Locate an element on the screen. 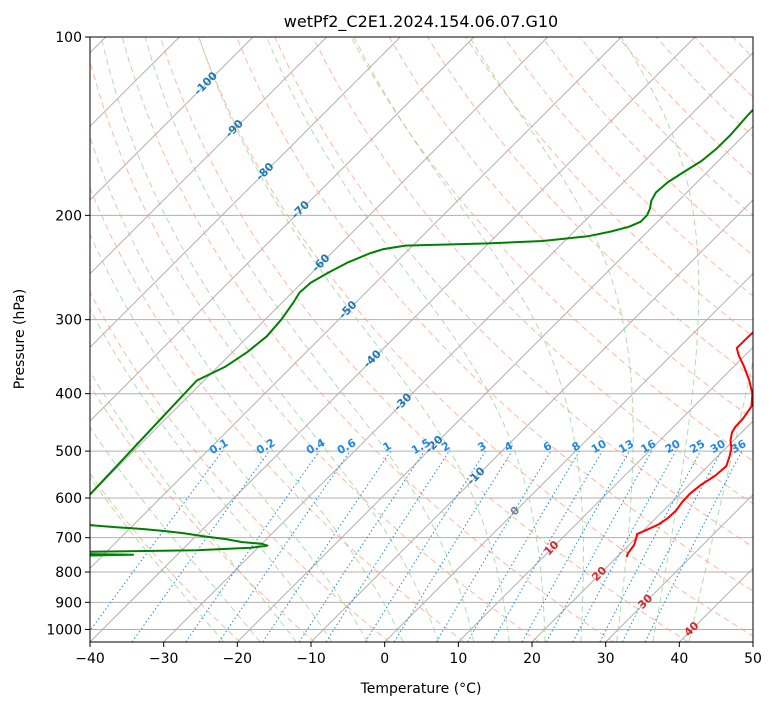 Image resolution: width=775 pixels, height=708 pixels. x-tick-label: 50 is located at coordinates (753, 659).